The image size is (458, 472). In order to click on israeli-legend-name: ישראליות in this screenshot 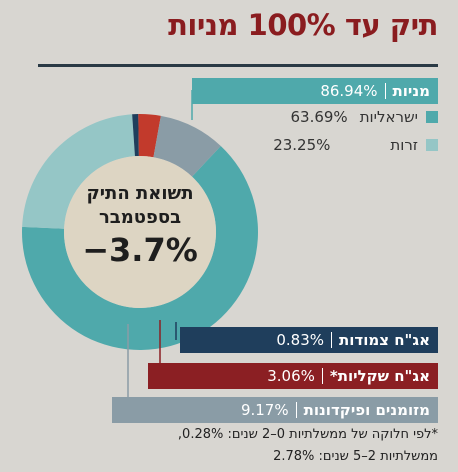, I will do `click(388, 117)`.